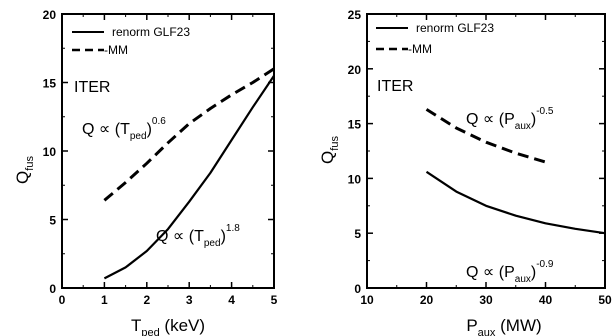  What do you see at coordinates (146, 300) in the screenshot?
I see `left-x-tick-label-2: 2` at bounding box center [146, 300].